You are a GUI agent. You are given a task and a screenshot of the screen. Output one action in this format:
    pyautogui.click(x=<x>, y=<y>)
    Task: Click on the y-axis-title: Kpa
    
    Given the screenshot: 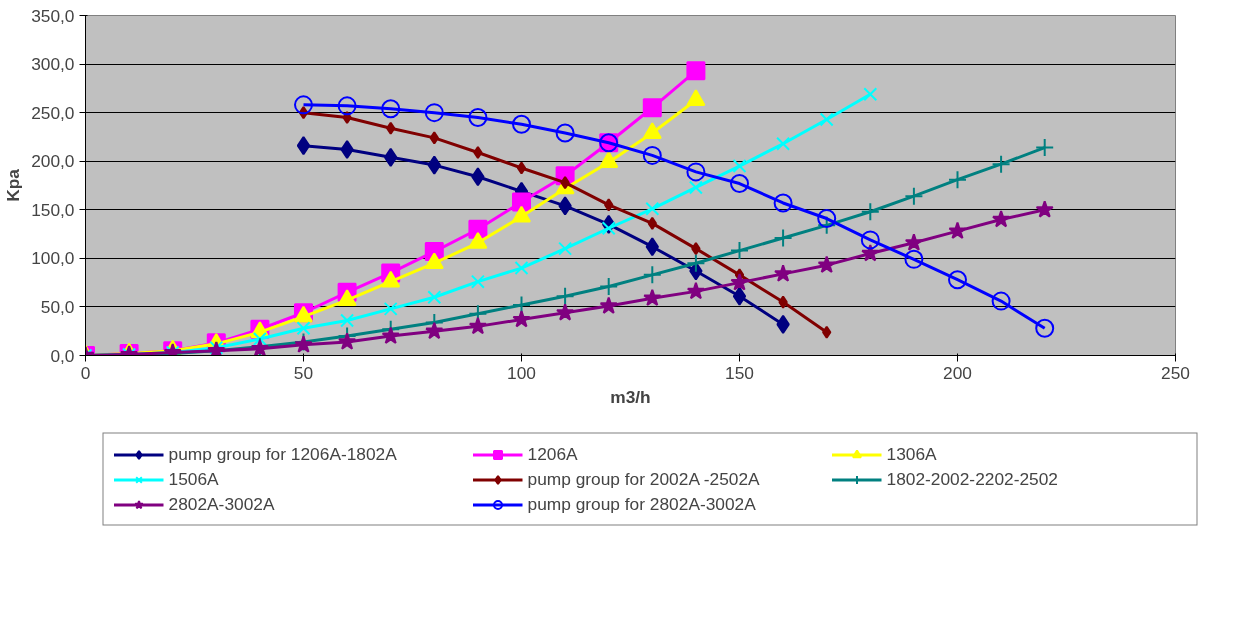 What is the action you would take?
    pyautogui.click(x=13, y=185)
    